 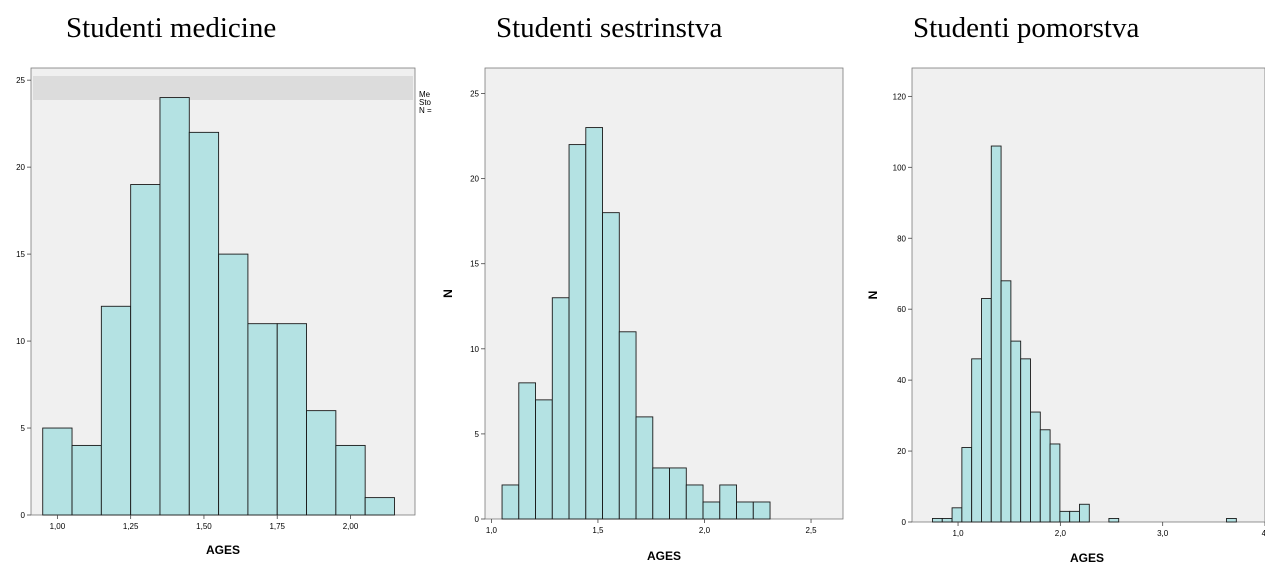 What do you see at coordinates (901, 309) in the screenshot?
I see `y-tick-label: 60` at bounding box center [901, 309].